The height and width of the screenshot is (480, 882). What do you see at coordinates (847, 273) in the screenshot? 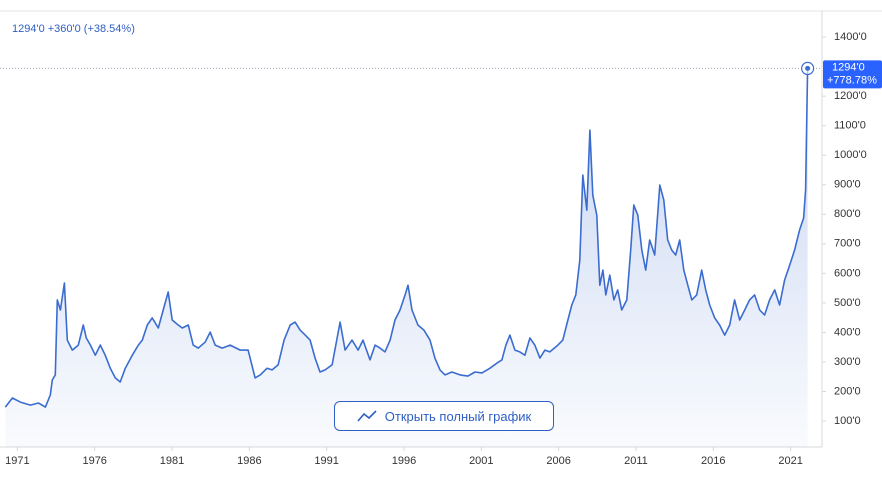
I see `y-tick-label: 600'0` at bounding box center [847, 273].